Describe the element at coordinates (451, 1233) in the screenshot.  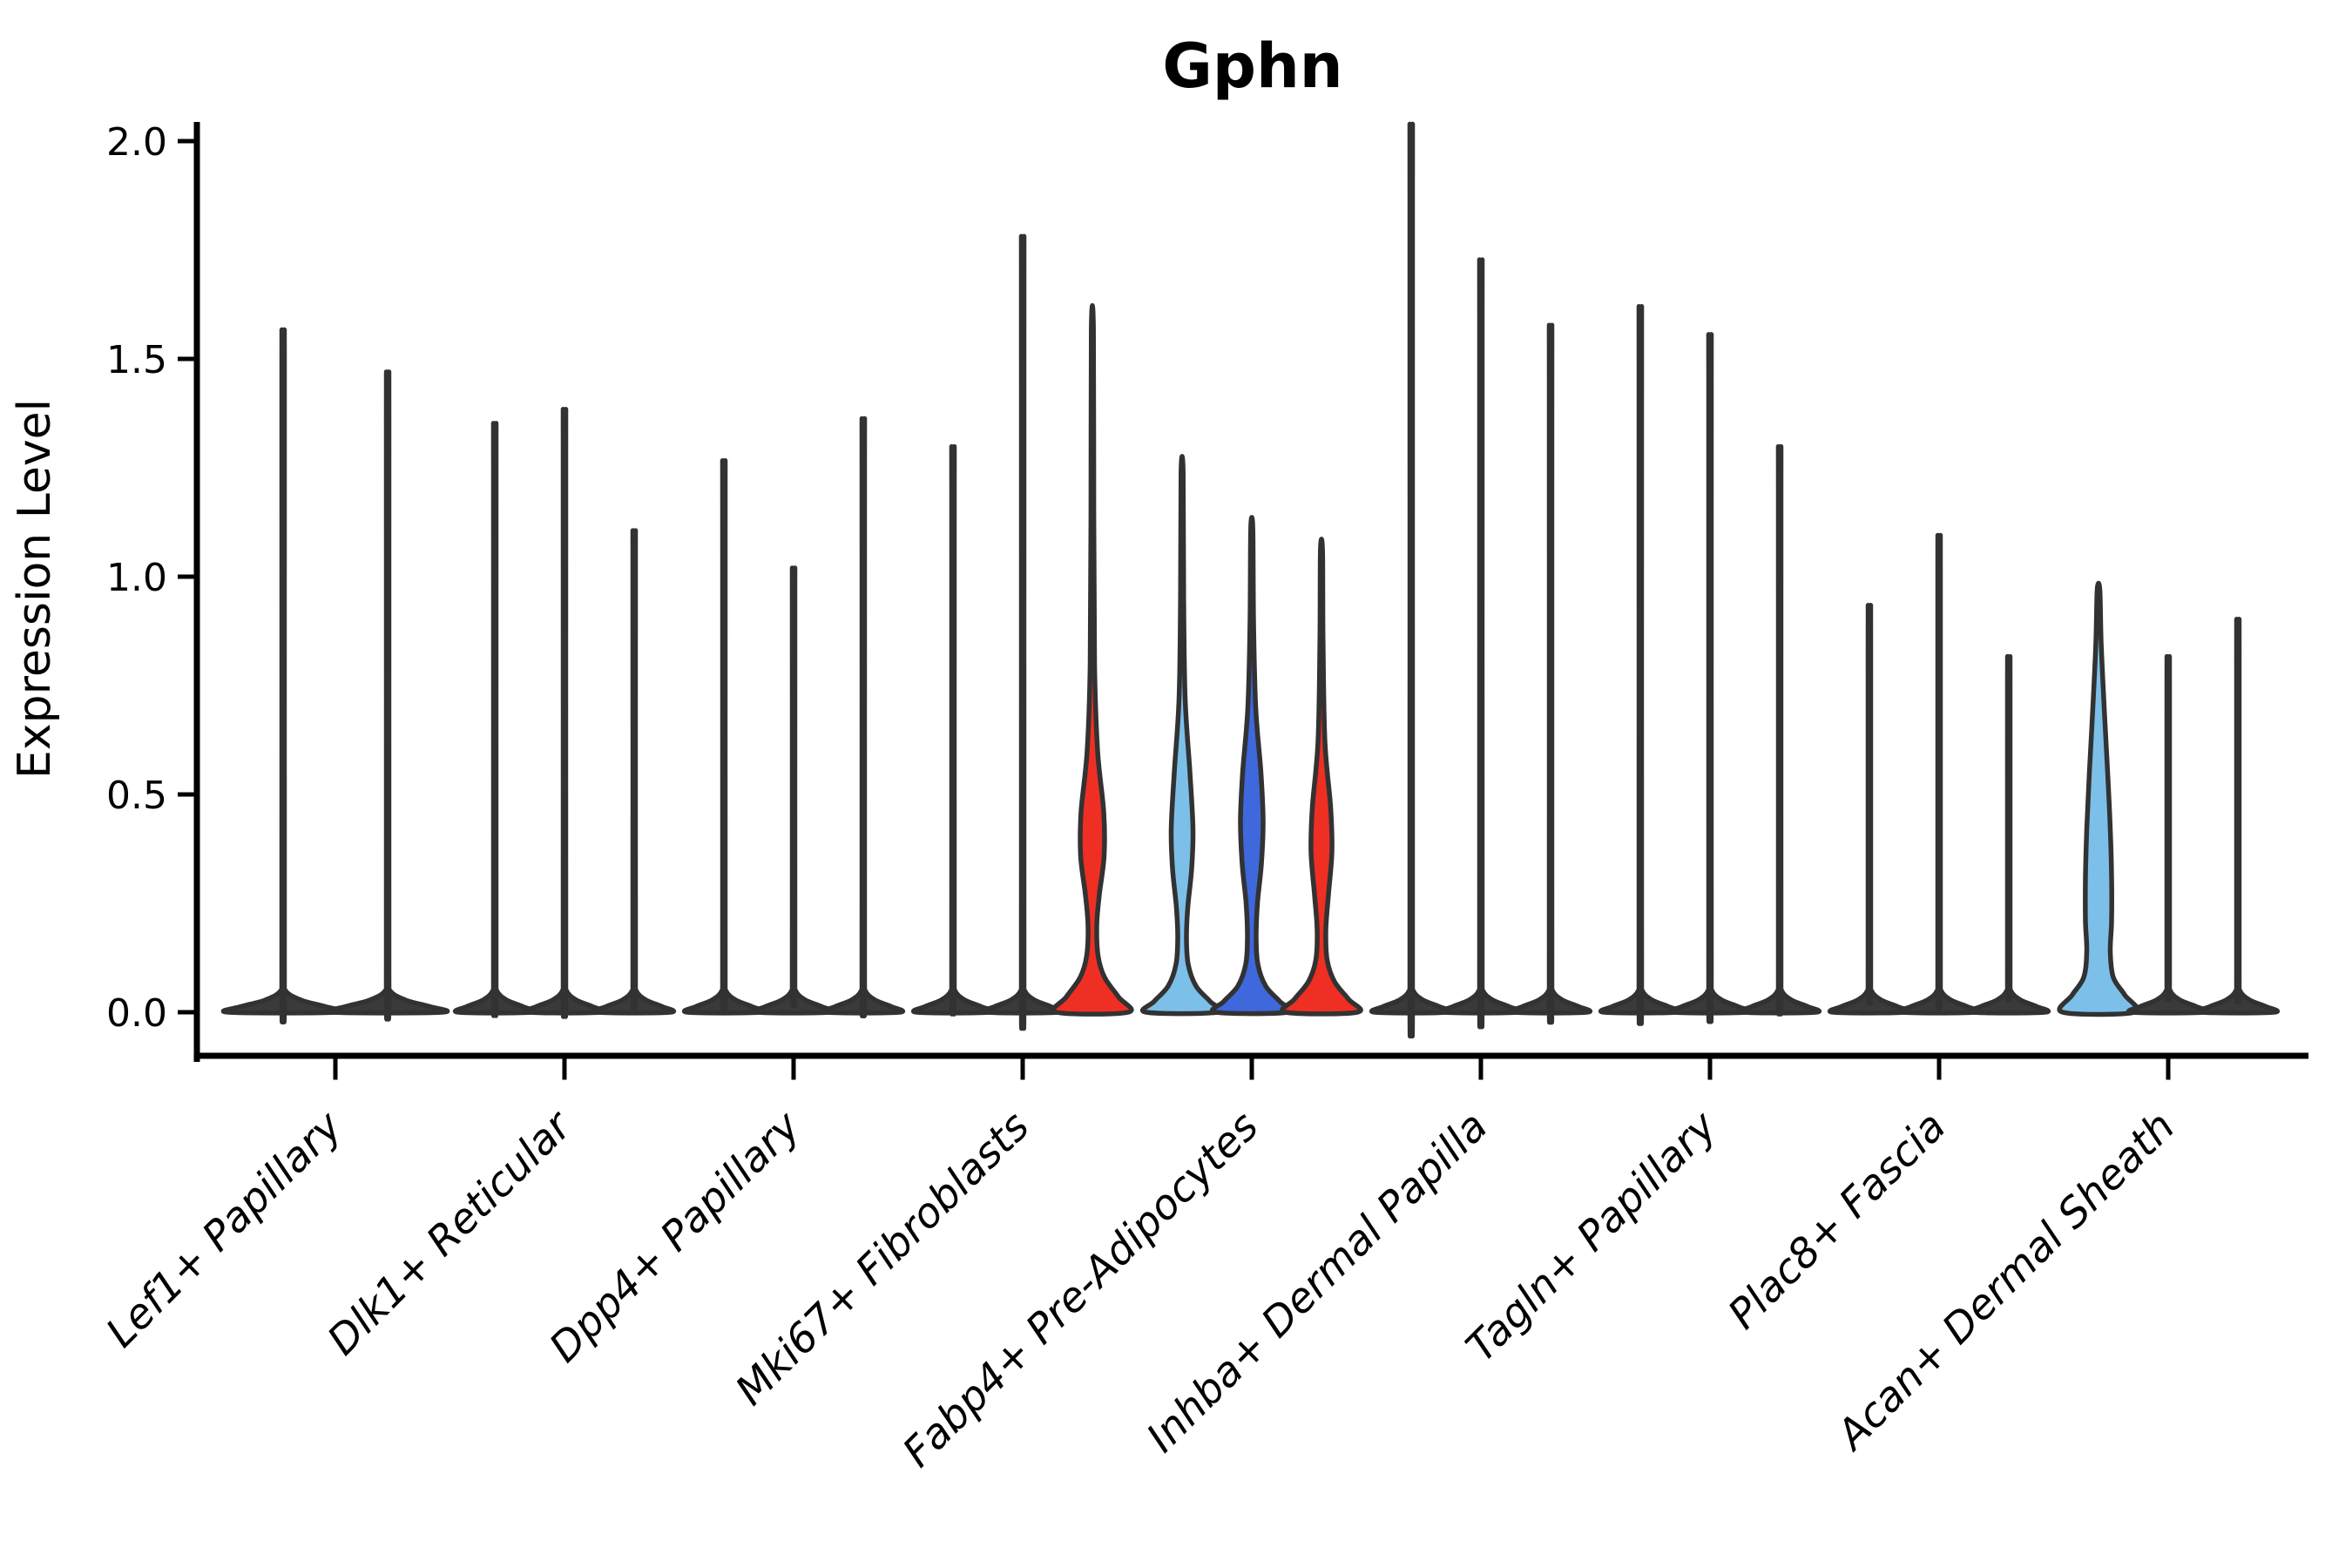
I see `x-tick-label: Dlk1+ Reticular` at that location.